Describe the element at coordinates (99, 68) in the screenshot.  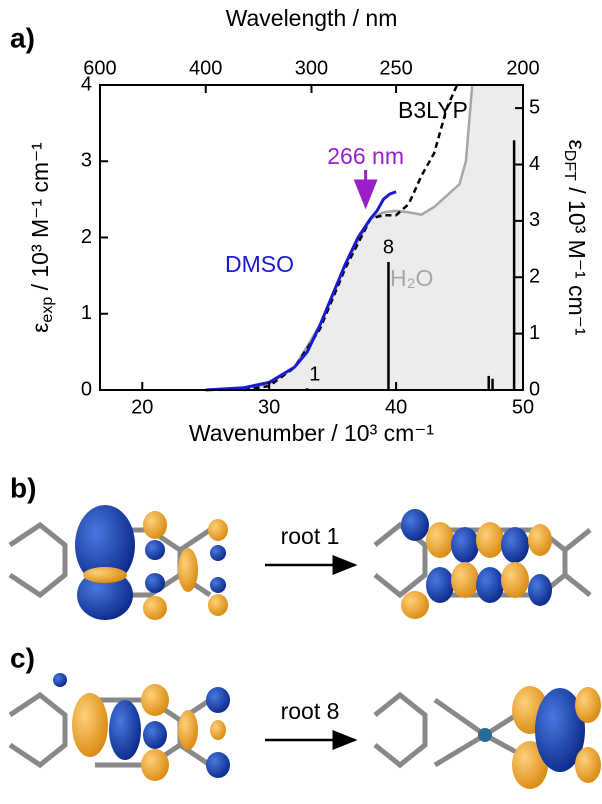
I see `x2-tick-label: 600` at that location.